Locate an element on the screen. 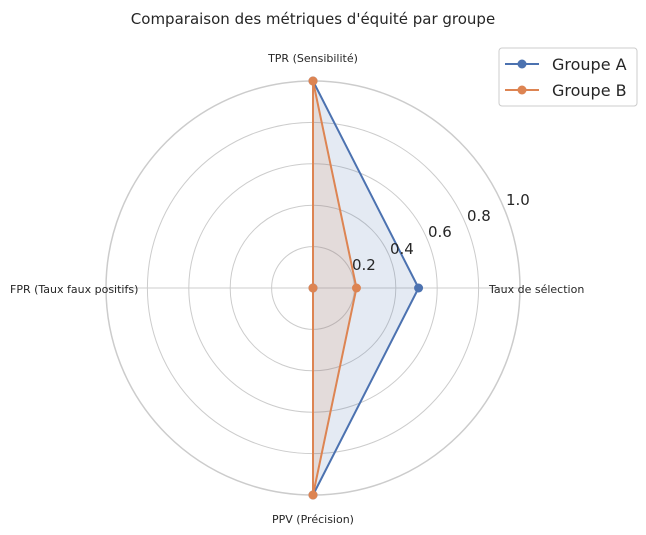 This screenshot has height=535, width=646. legend-label-groupe-a: Groupe A is located at coordinates (589, 64).